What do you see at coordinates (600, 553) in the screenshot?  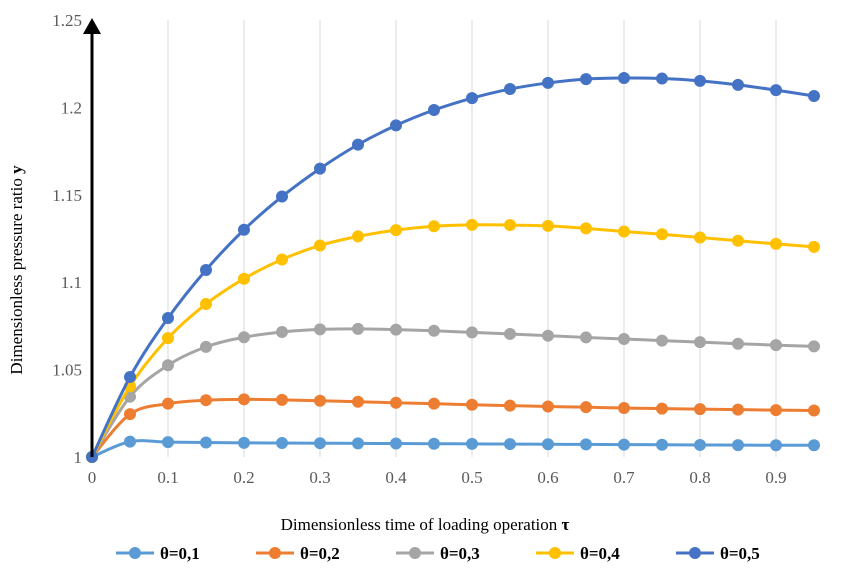 I see `legend-label: θ=0,4` at bounding box center [600, 553].